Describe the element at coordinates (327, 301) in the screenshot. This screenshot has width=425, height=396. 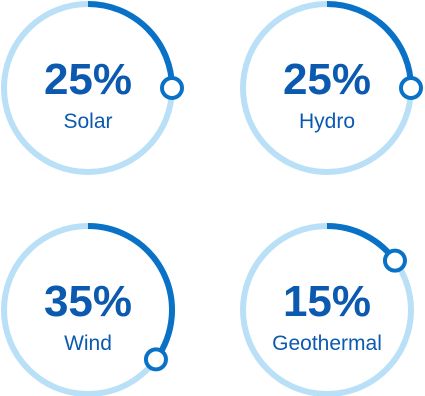
I see `percent-label: 15%` at that location.